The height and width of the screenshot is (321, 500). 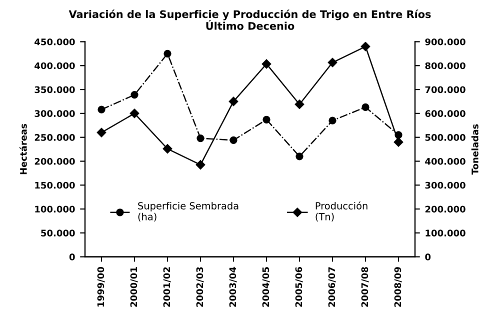 I want to click on legend-label: Producción (Tn), so click(x=342, y=212).